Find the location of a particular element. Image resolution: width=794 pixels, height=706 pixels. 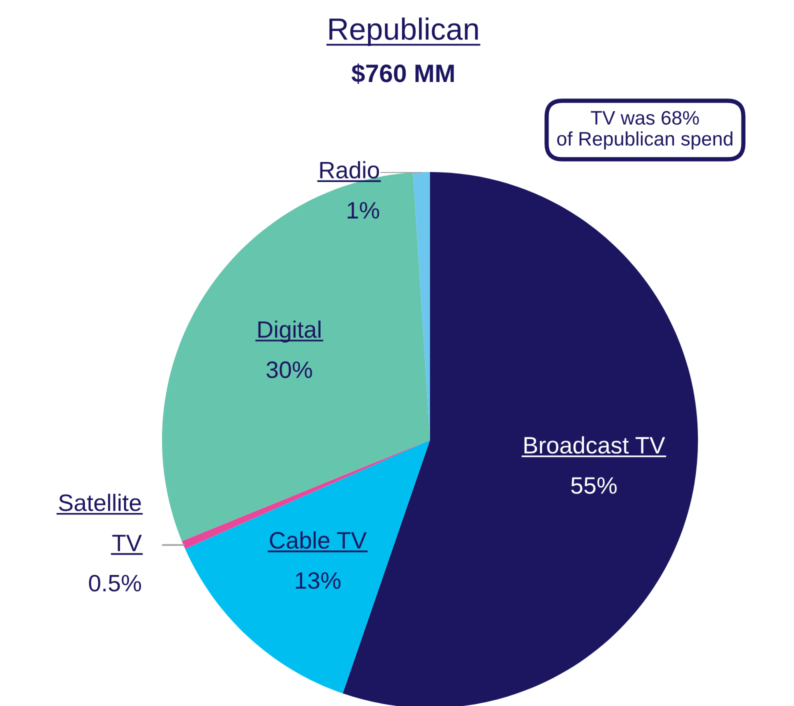

data-label: 30% is located at coordinates (289, 369).